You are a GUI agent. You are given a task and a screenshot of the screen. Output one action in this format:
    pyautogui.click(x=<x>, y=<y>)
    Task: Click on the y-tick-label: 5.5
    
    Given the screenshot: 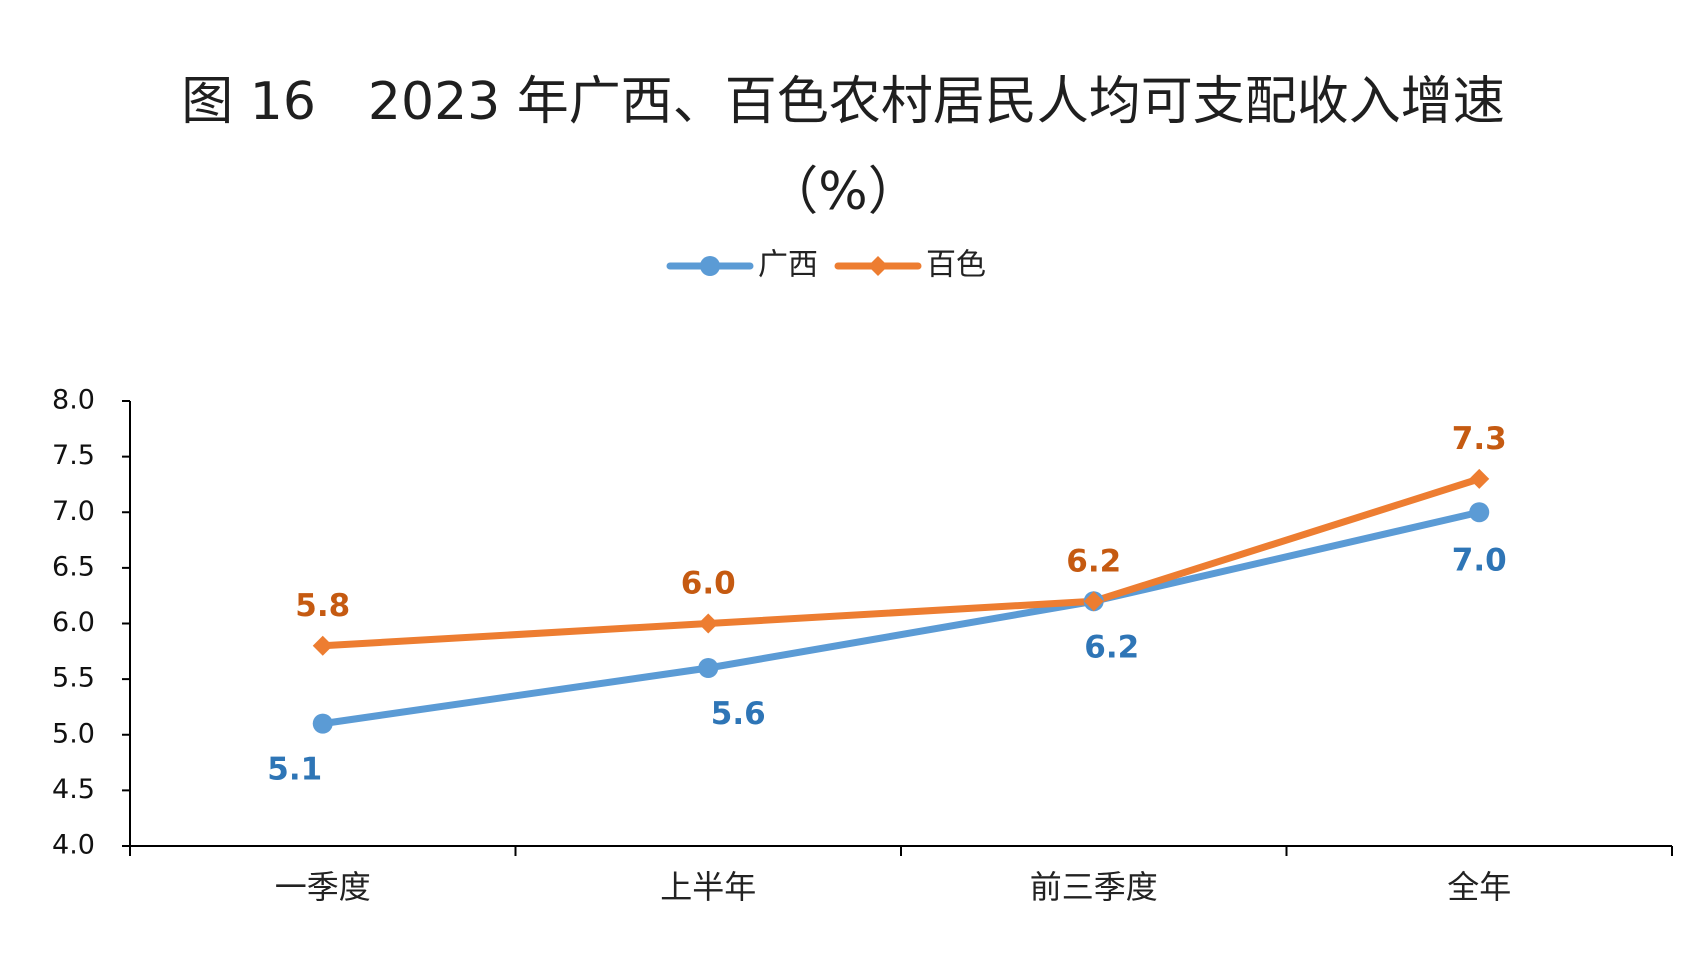 What is the action you would take?
    pyautogui.click(x=73, y=678)
    